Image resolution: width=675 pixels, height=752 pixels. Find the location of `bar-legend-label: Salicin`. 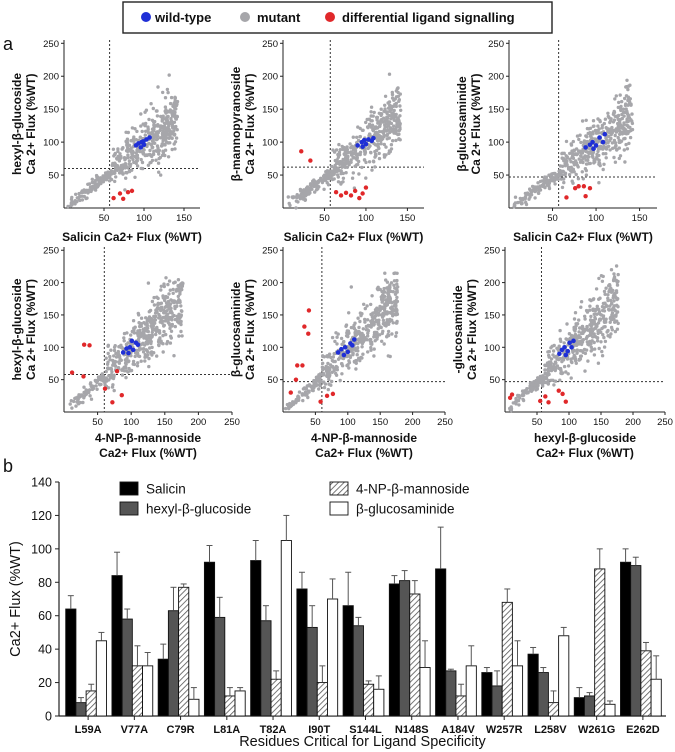

bar-legend-label: Salicin is located at coordinates (166, 489).